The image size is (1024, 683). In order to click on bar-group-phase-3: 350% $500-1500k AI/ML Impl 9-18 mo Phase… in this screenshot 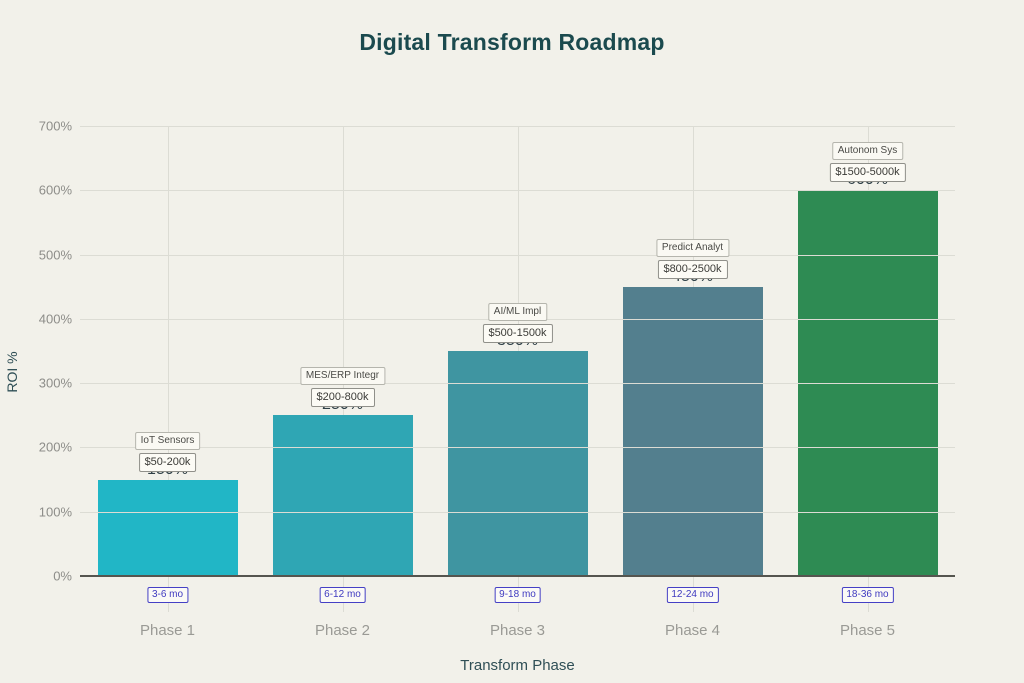, I will do `click(517, 382)`.